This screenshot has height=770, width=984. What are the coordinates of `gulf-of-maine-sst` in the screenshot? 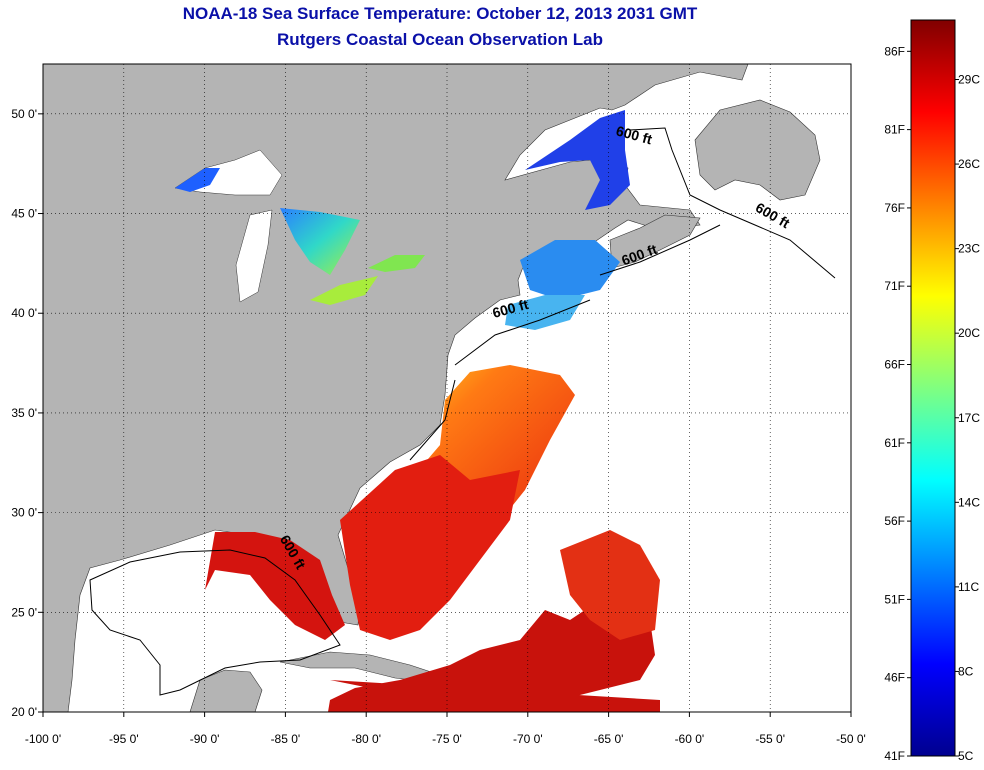 It's located at (570, 270).